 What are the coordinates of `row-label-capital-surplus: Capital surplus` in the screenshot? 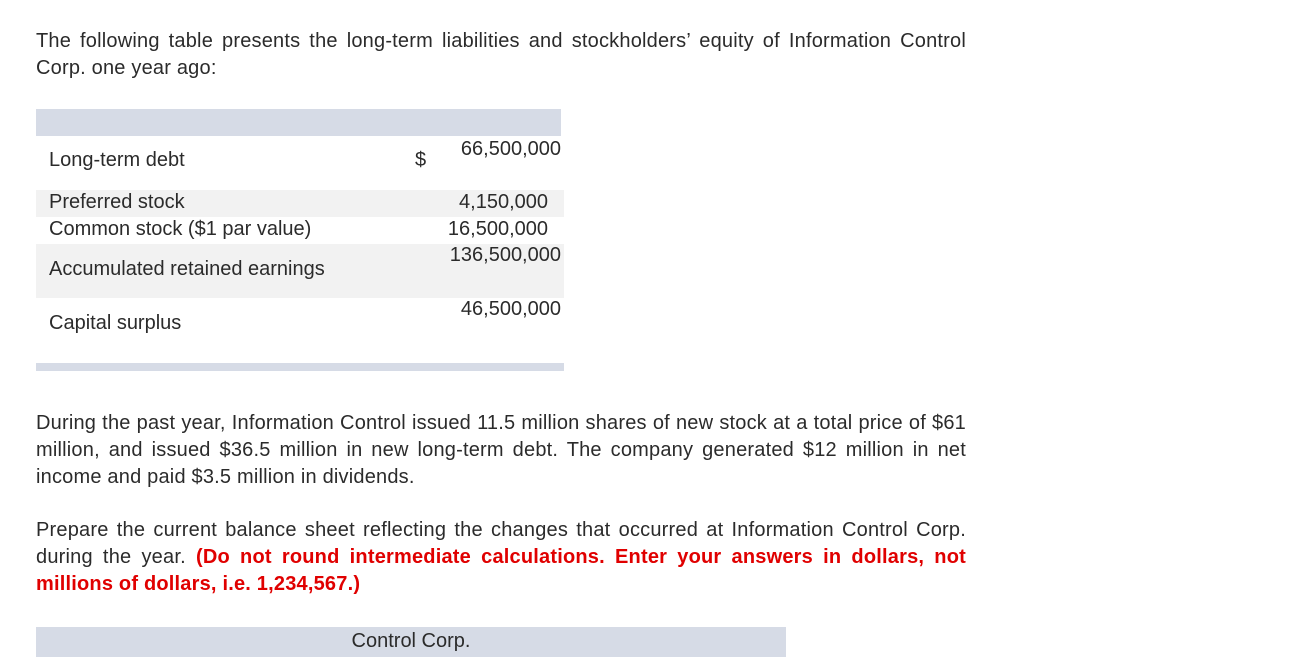 It's located at (115, 323).